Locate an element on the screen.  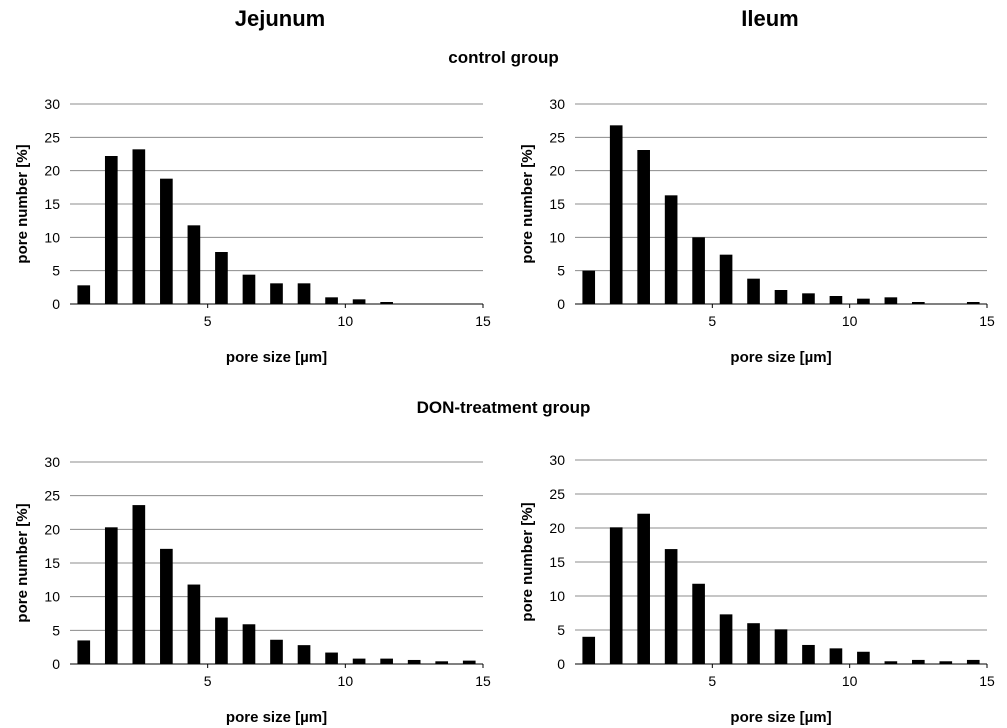
y-axis-label-ileum-control: pore number [%] is located at coordinates (527, 203).